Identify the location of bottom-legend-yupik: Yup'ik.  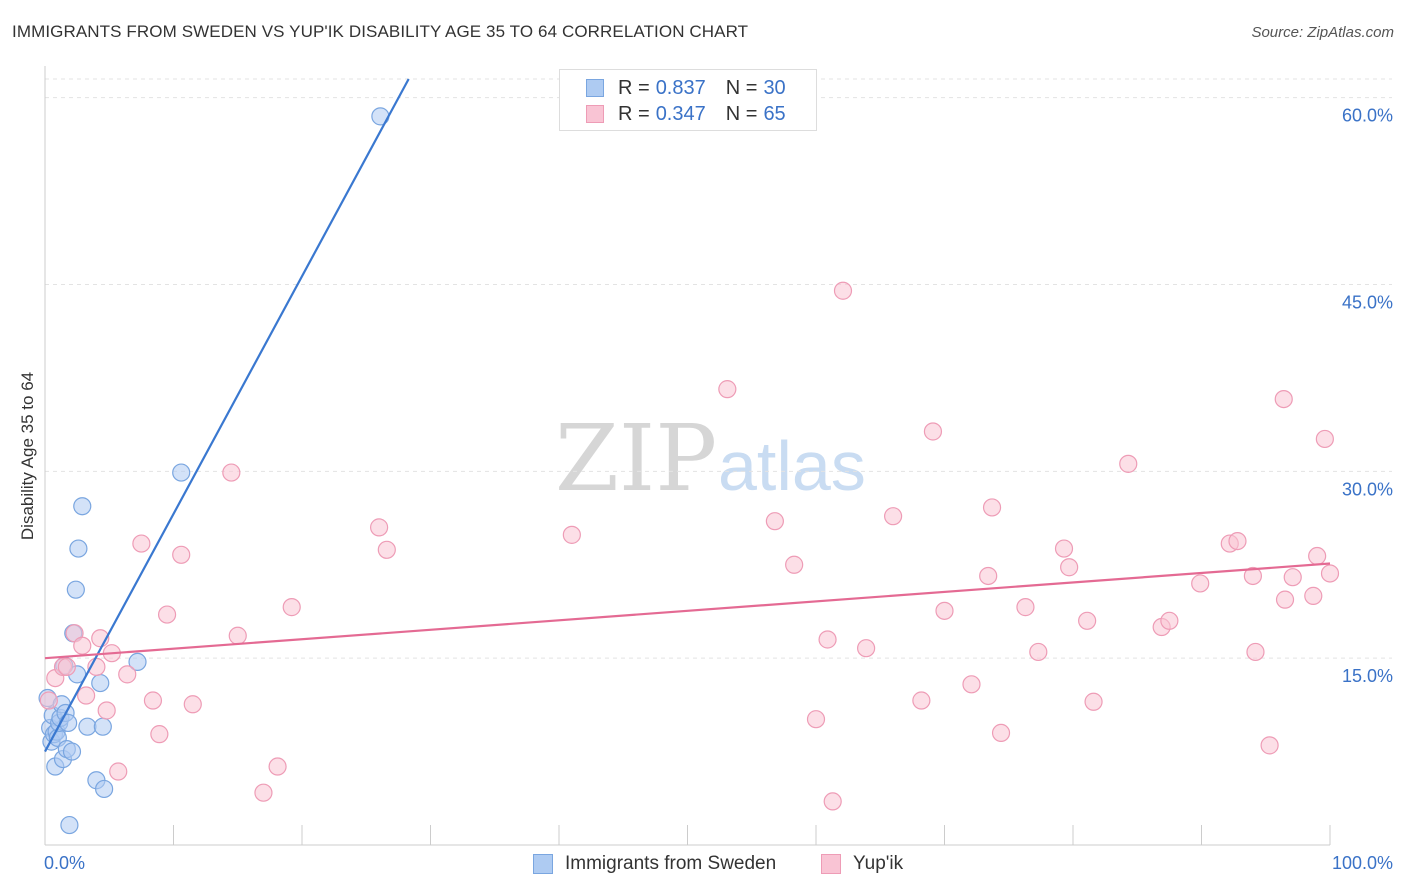
(862, 864).